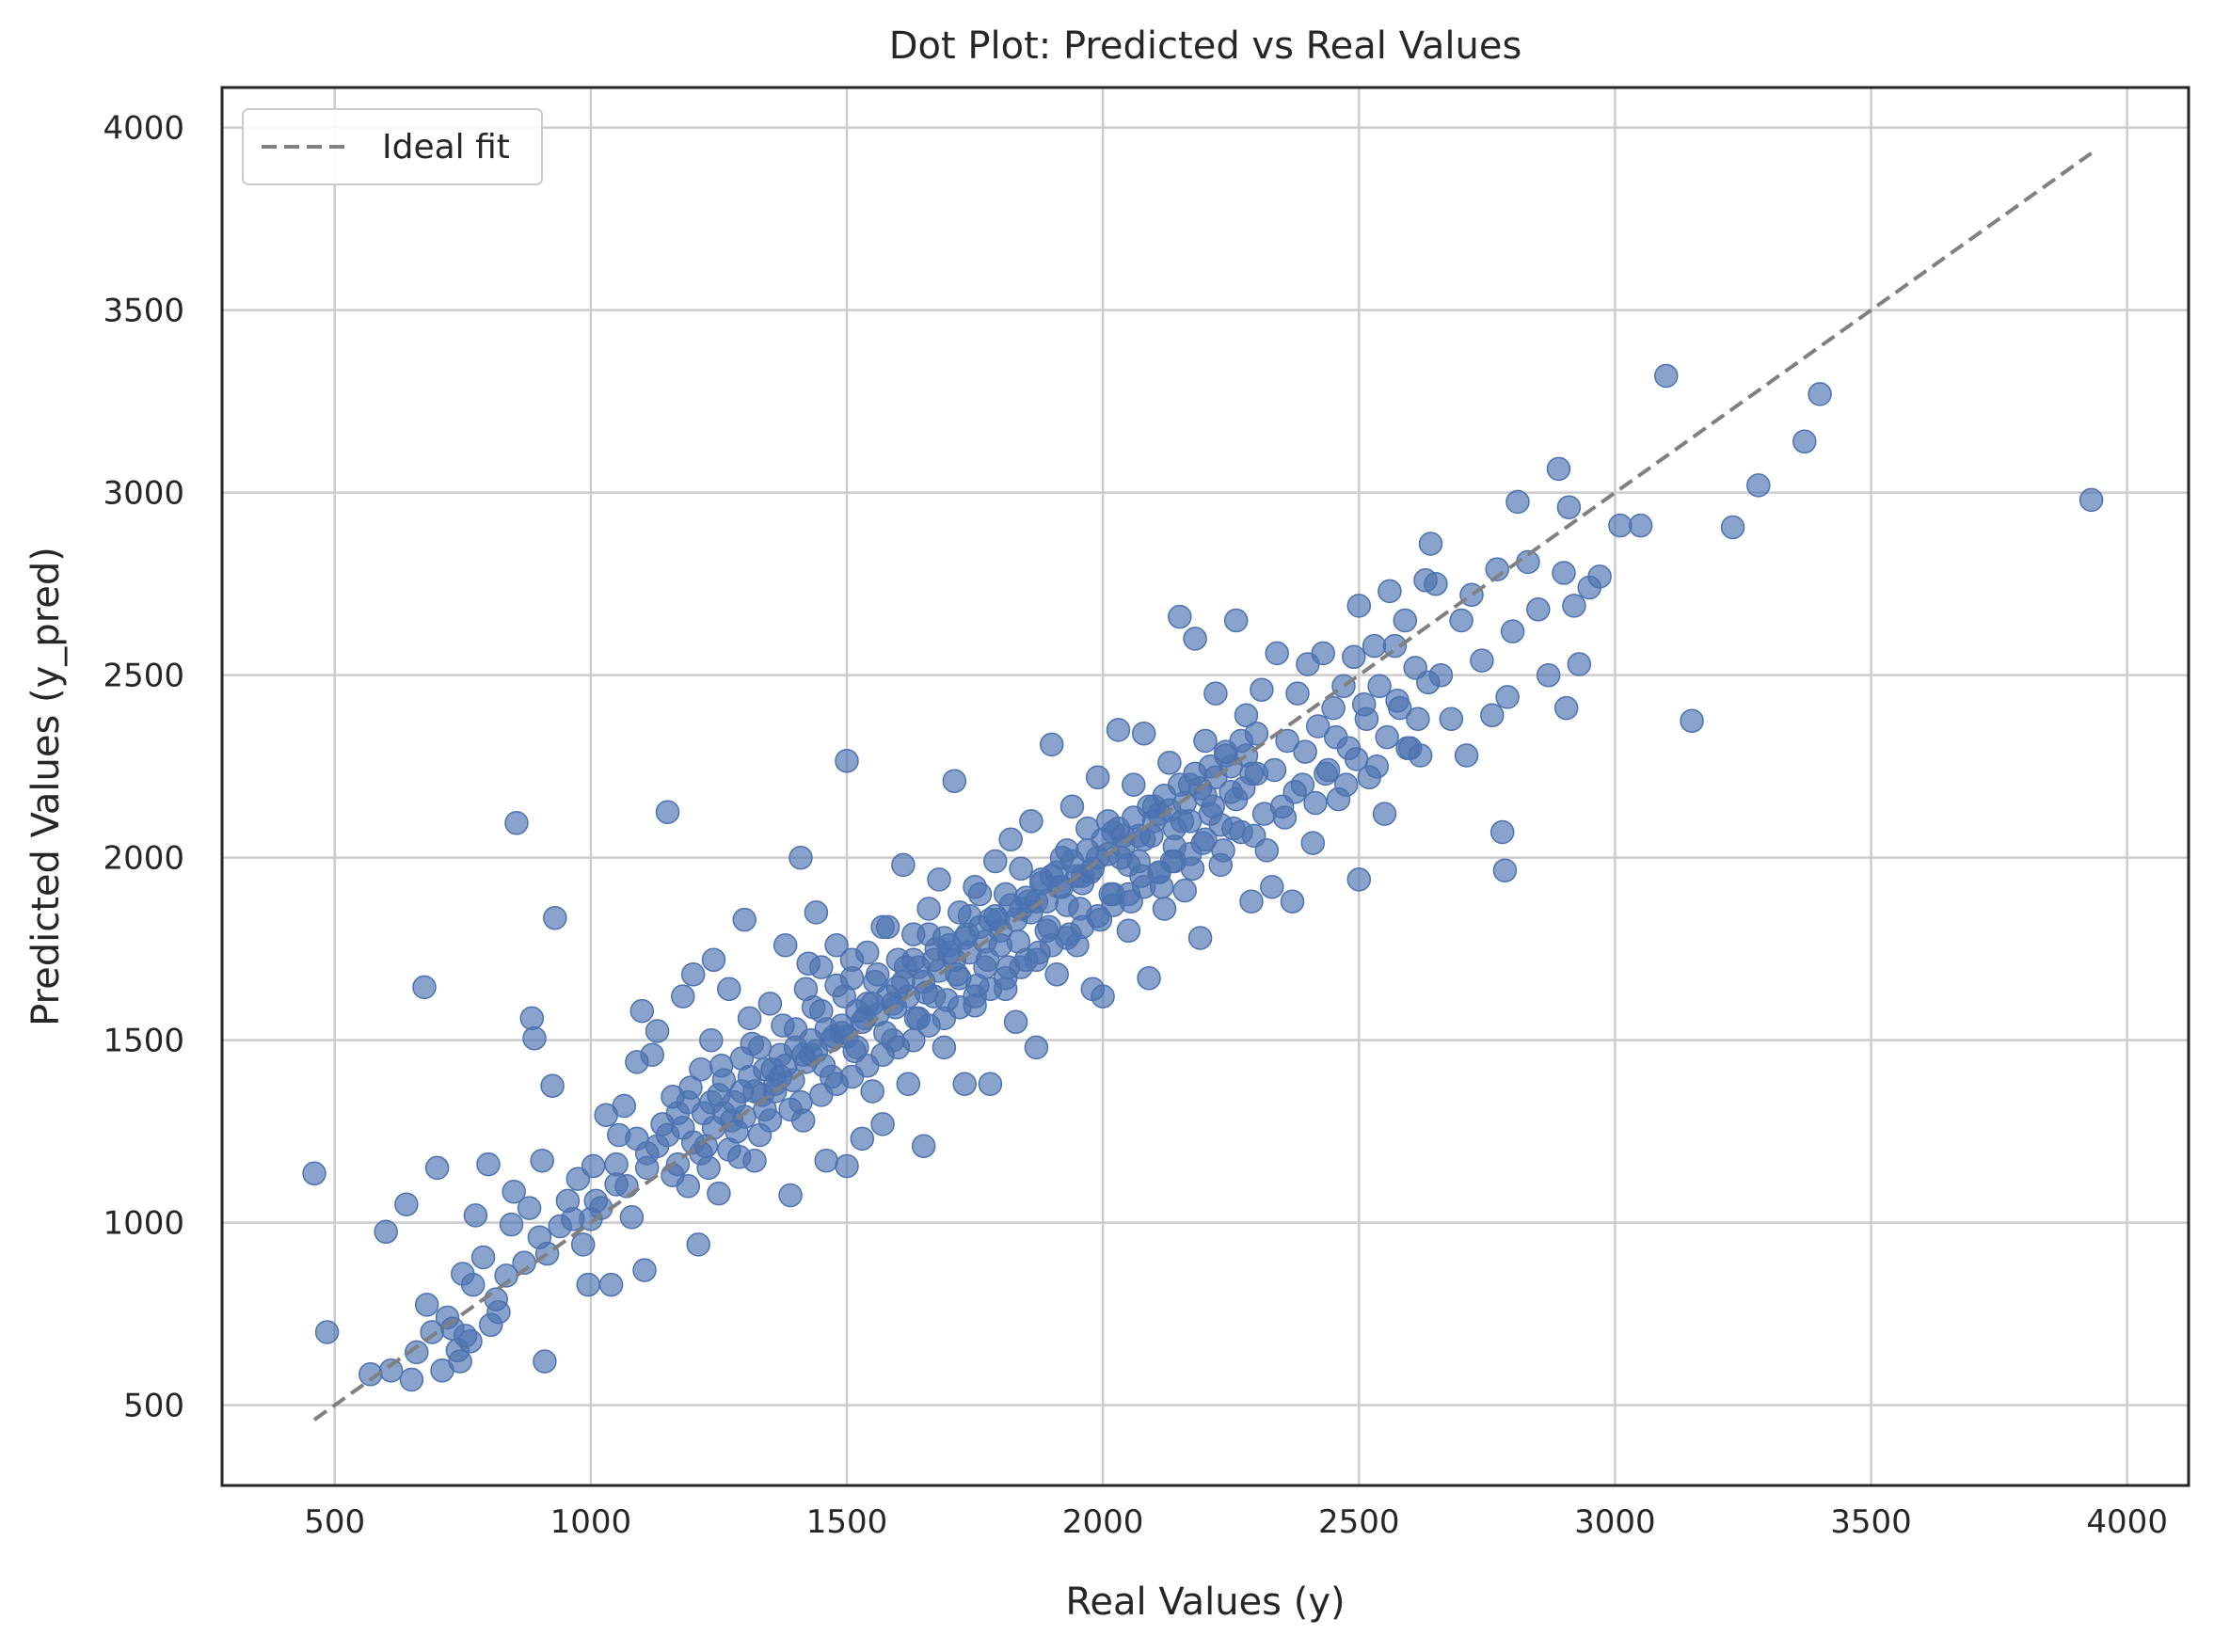 The height and width of the screenshot is (1652, 2214). Describe the element at coordinates (1205, 46) in the screenshot. I see `chart-title: Dot Plot: Predicted vs Real Values` at that location.